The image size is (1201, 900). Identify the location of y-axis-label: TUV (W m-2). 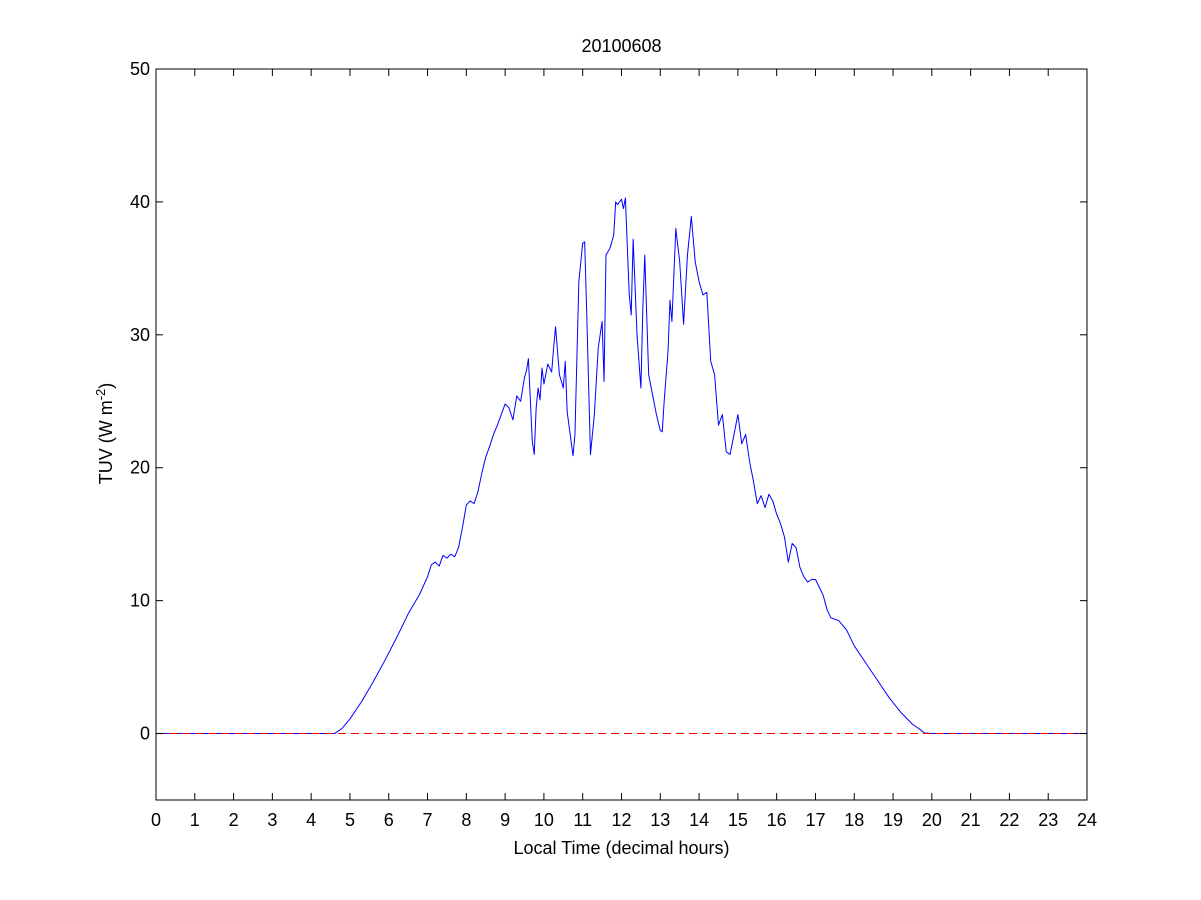
(104, 434).